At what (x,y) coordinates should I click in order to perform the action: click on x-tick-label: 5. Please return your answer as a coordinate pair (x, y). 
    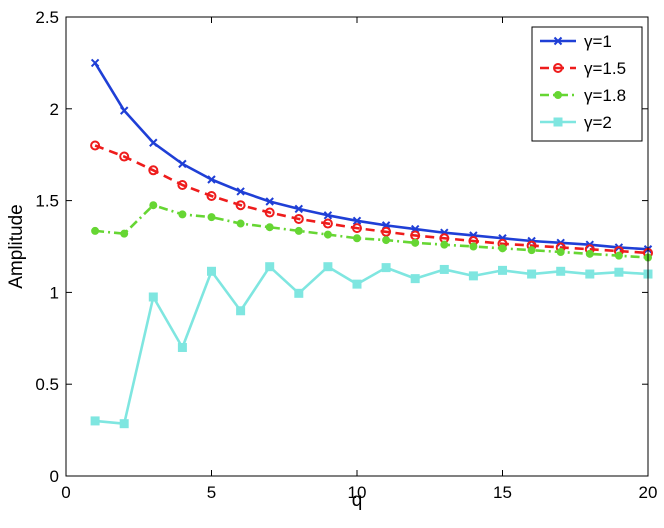
    Looking at the image, I should click on (211, 492).